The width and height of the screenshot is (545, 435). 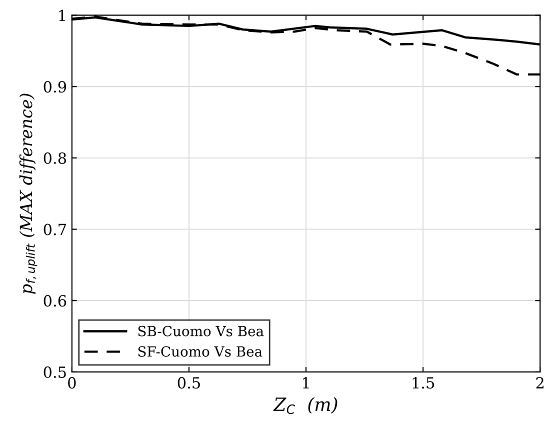 What do you see at coordinates (28, 194) in the screenshot?
I see `y-axis-title: p$_{f,uplift}$ (MAX difference)` at bounding box center [28, 194].